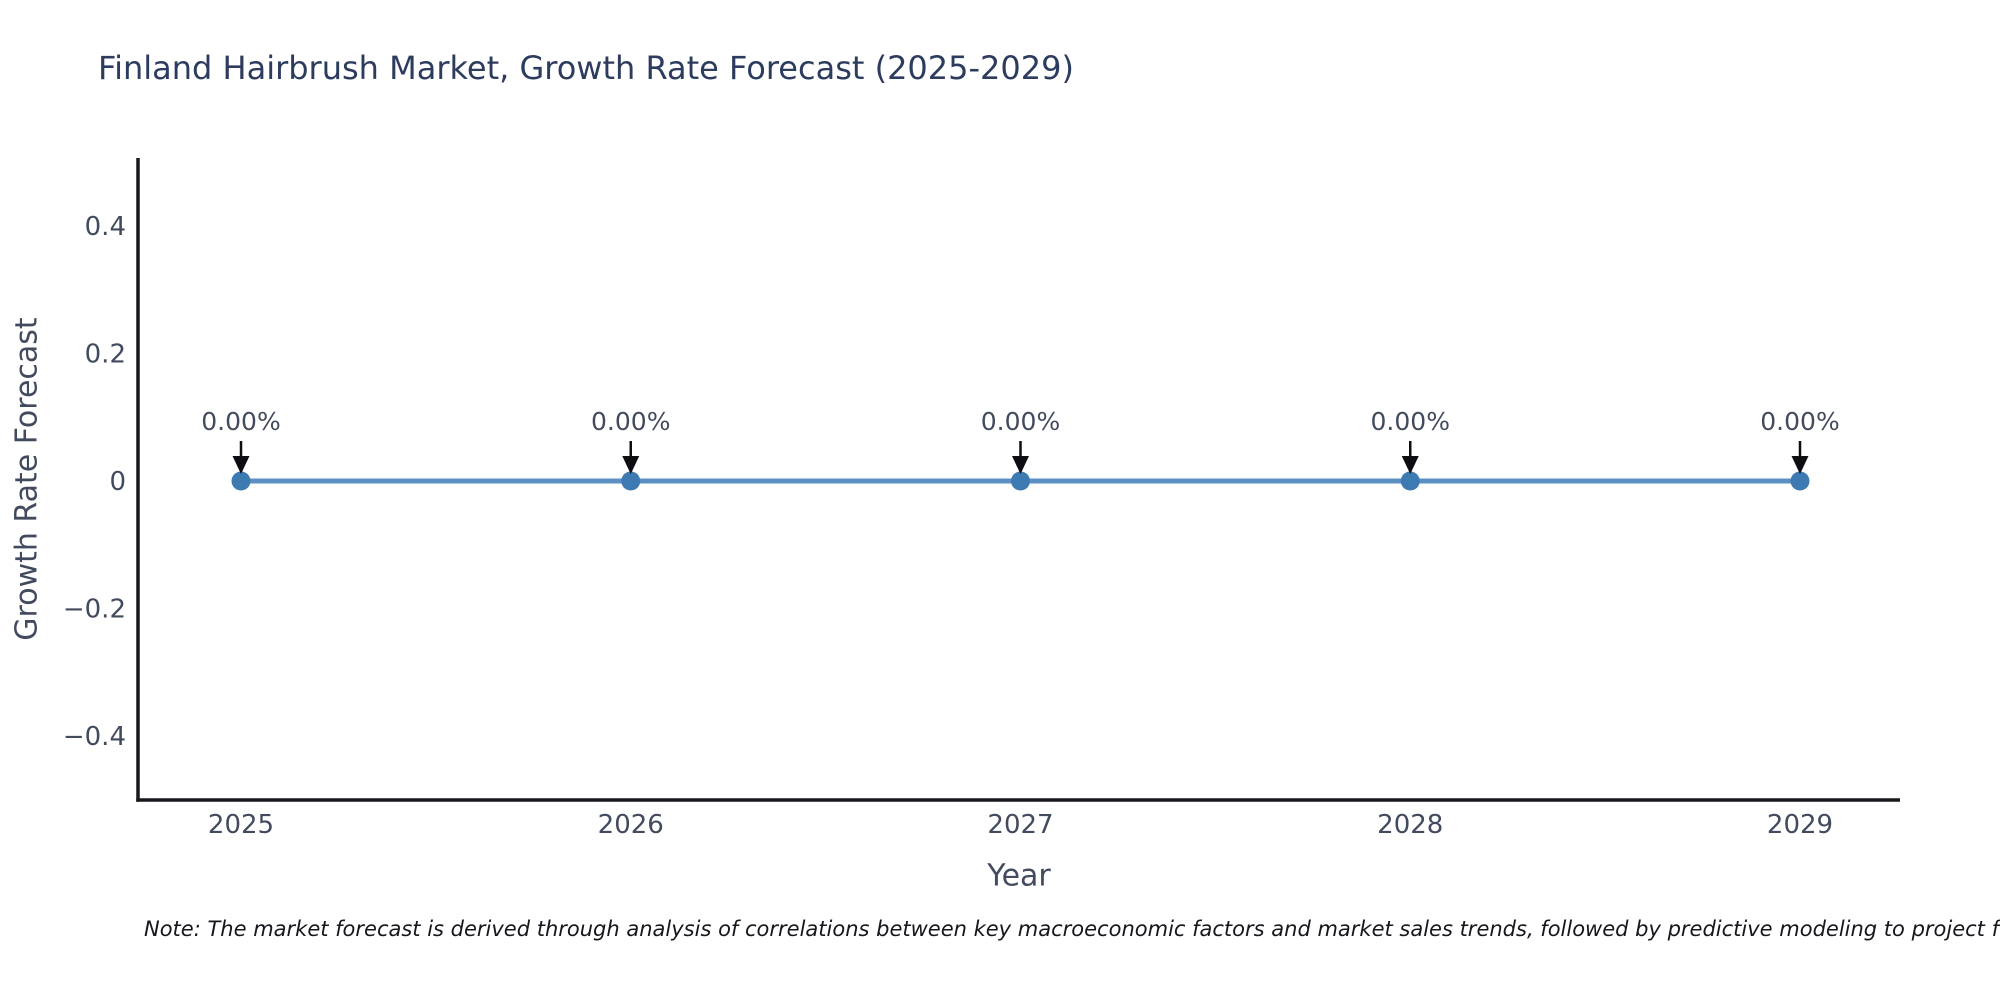 The width and height of the screenshot is (2000, 1000). I want to click on x-tick-label: 2025, so click(241, 825).